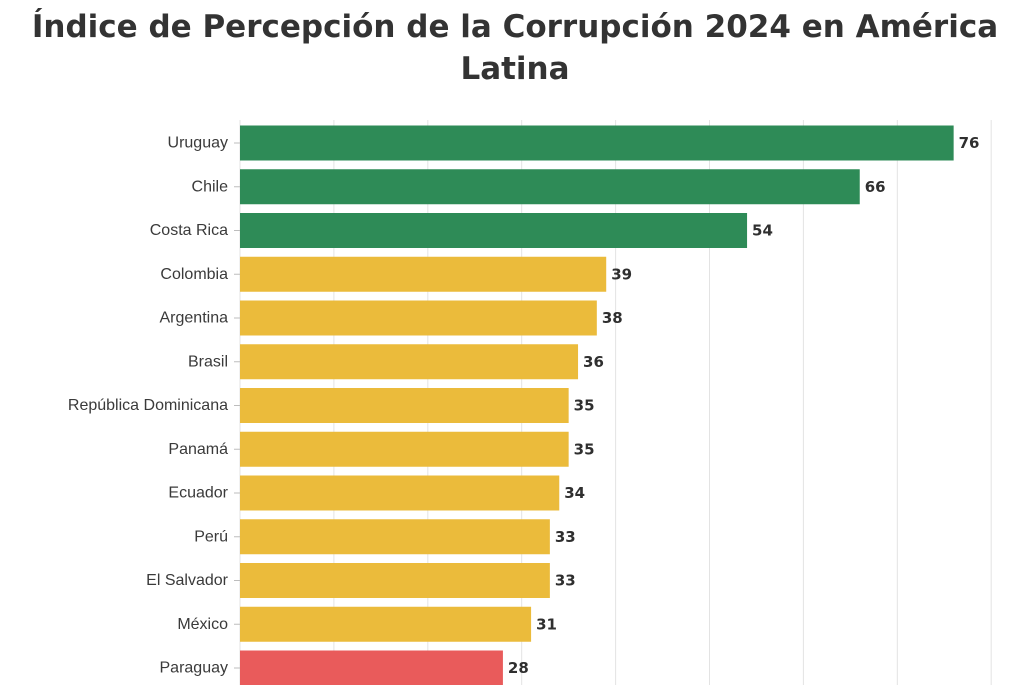 This screenshot has width=1030, height=685. What do you see at coordinates (574, 493) in the screenshot?
I see `value-label: 34` at bounding box center [574, 493].